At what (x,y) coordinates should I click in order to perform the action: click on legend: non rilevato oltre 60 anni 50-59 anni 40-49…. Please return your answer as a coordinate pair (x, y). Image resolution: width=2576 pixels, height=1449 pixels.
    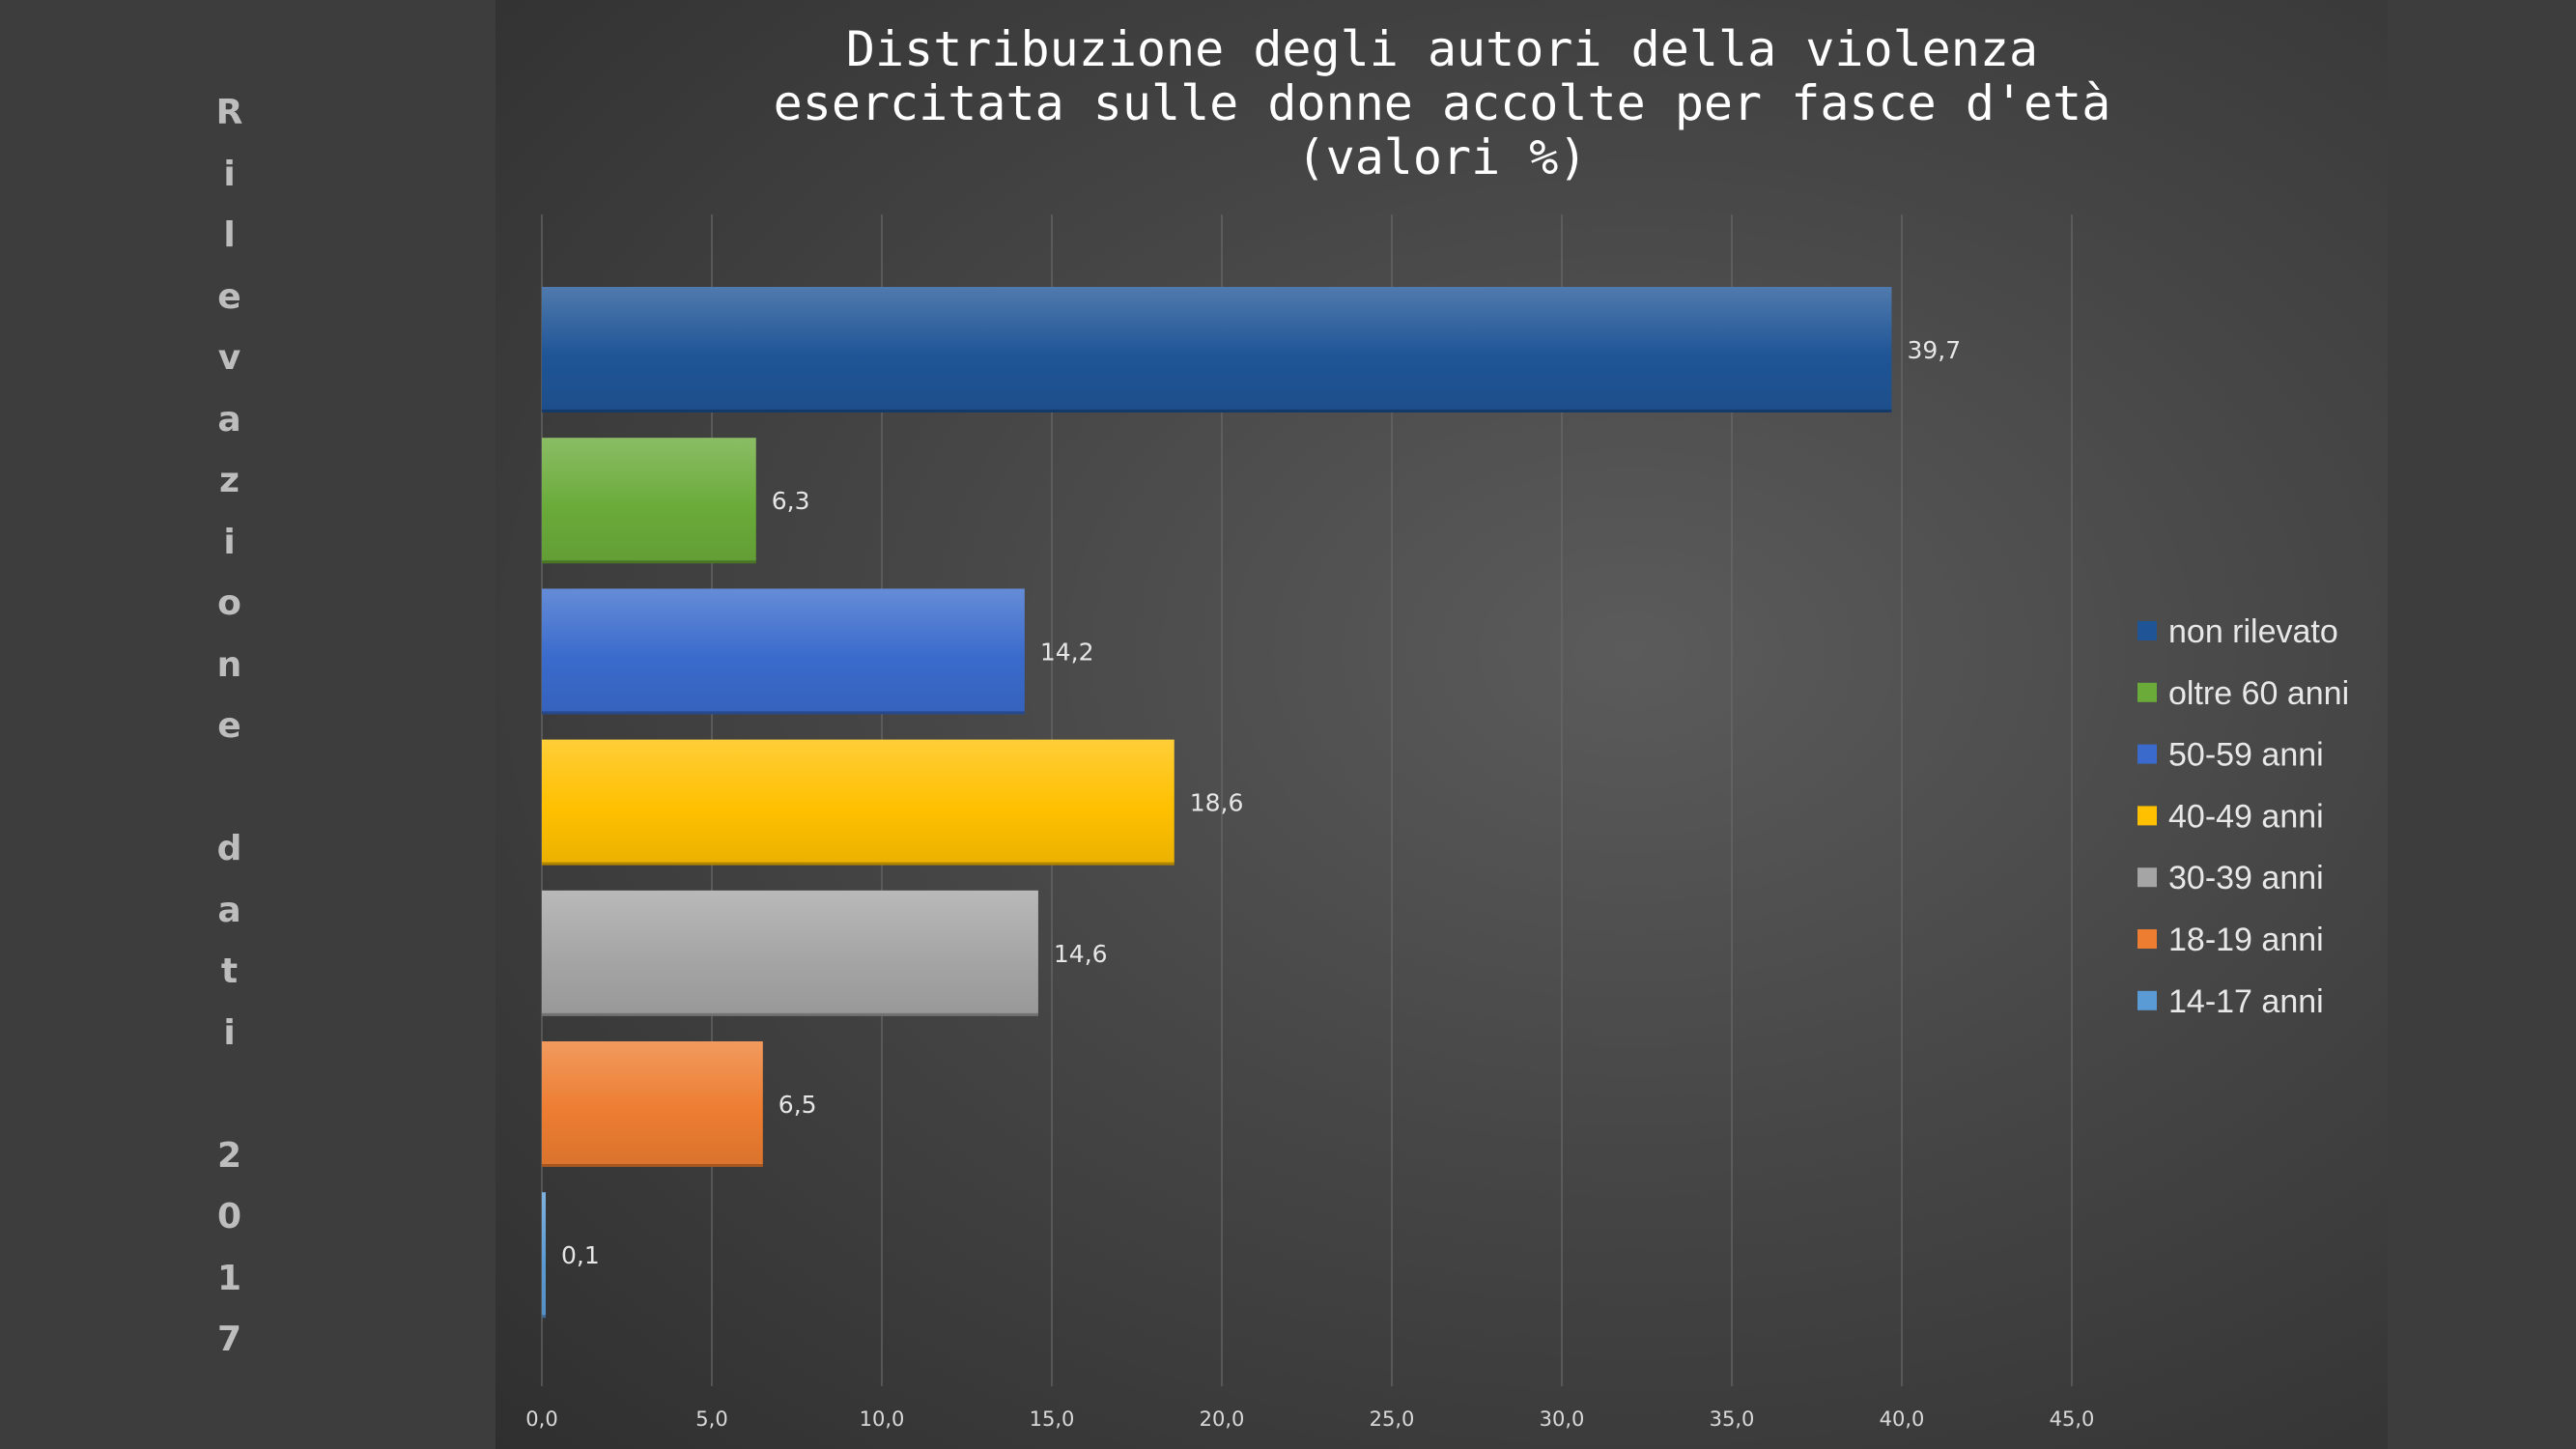
    Looking at the image, I should click on (2243, 816).